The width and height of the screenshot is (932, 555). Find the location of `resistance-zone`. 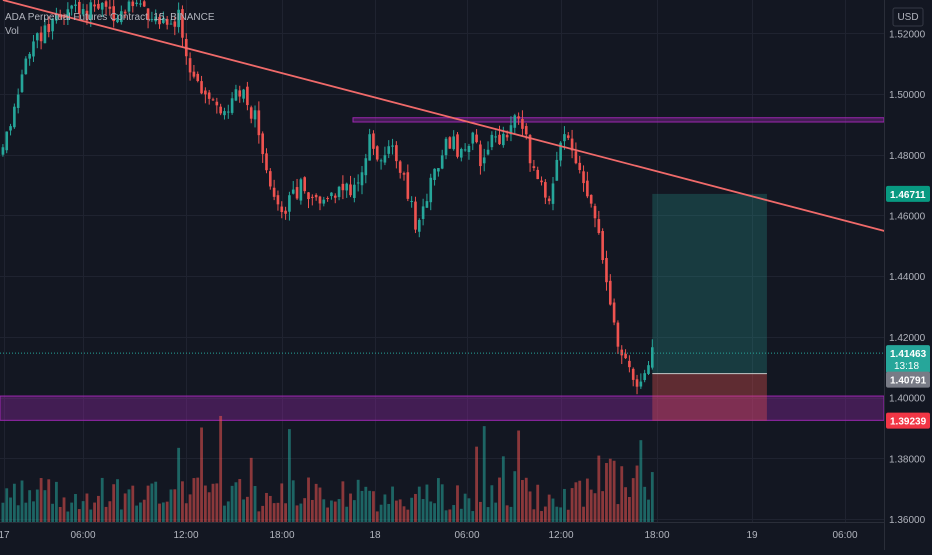

resistance-zone is located at coordinates (618, 120).